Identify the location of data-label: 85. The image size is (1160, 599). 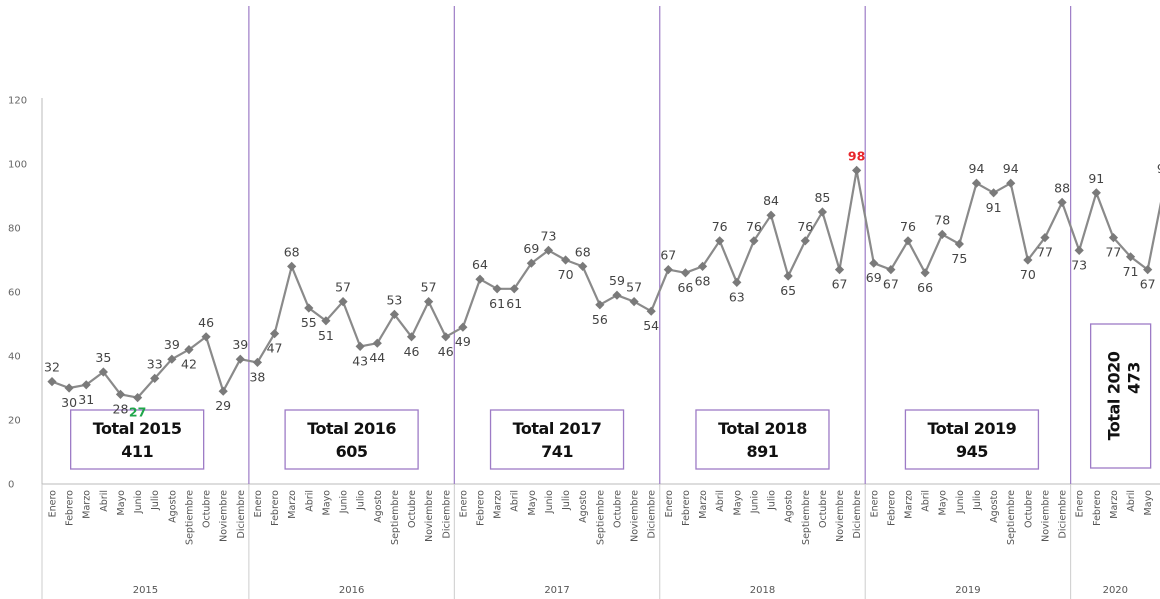
(822, 197).